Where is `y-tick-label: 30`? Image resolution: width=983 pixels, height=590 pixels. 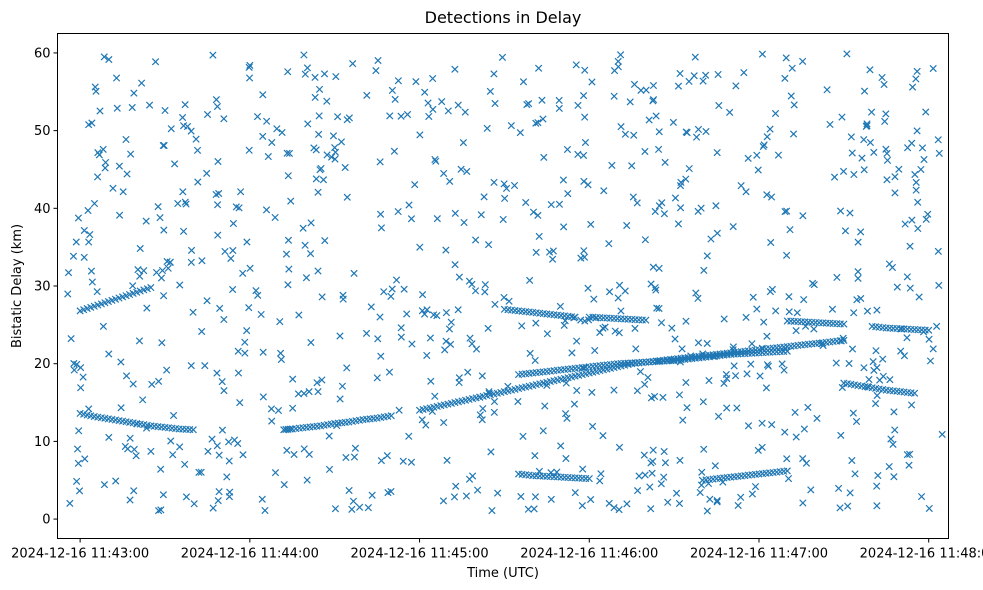
y-tick-label: 30 is located at coordinates (42, 287).